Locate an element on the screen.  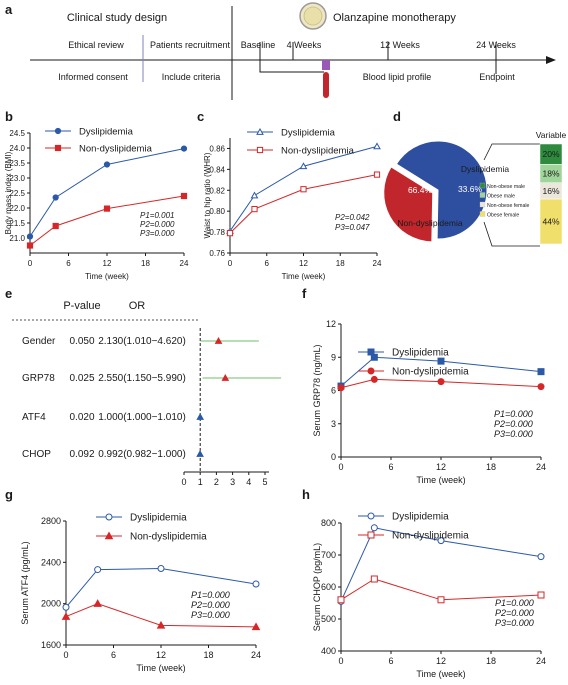
legend-label-c-1: Non-dyslipidemia is located at coordinates (318, 151).